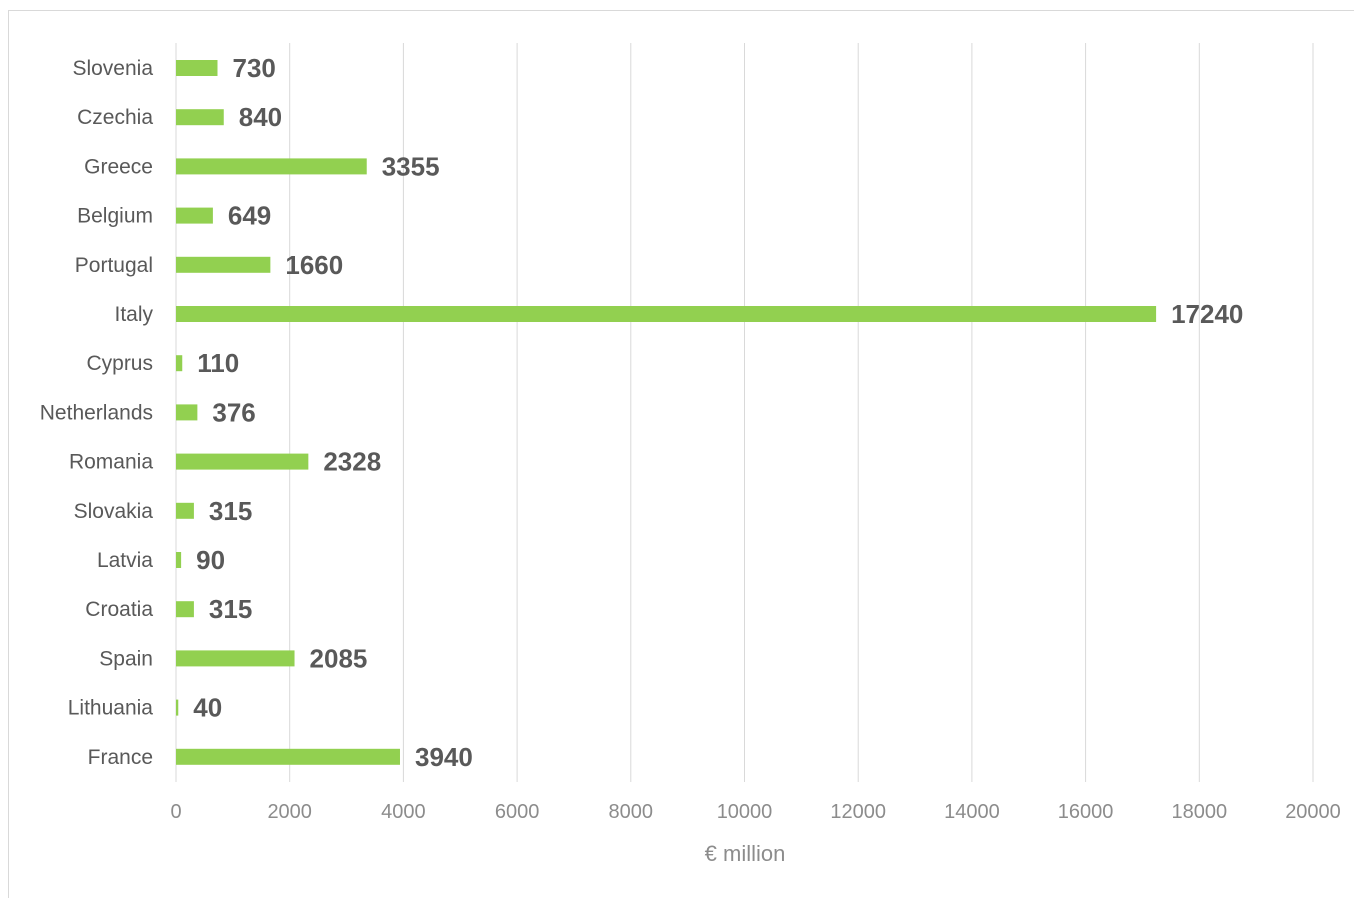 The width and height of the screenshot is (1358, 902). What do you see at coordinates (444, 757) in the screenshot?
I see `data-label: 3940` at bounding box center [444, 757].